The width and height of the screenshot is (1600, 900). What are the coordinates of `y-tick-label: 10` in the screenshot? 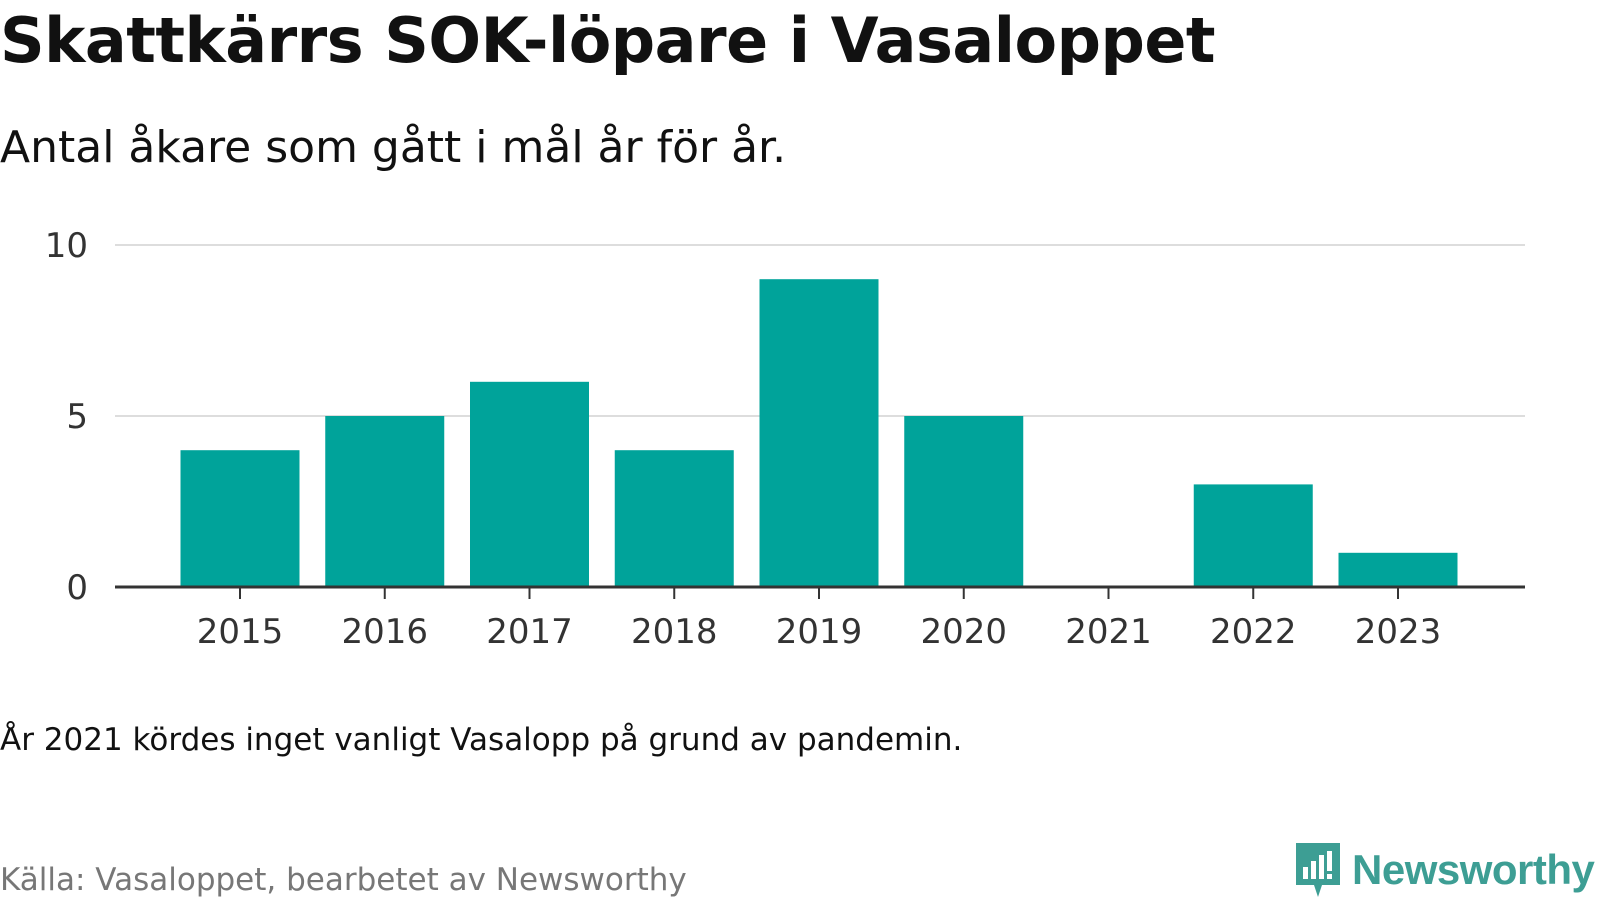 It's located at (66, 246).